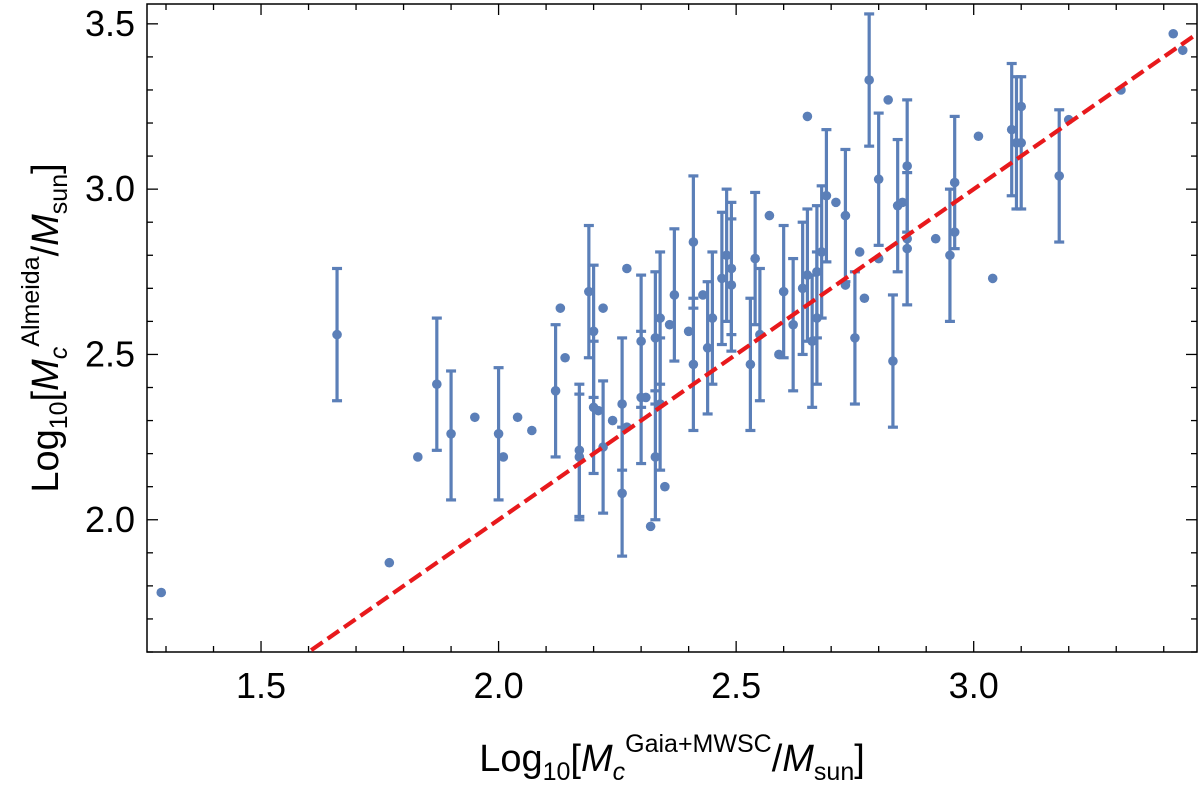 The image size is (1200, 786). I want to click on y-tick-label: 3.5, so click(110, 23).